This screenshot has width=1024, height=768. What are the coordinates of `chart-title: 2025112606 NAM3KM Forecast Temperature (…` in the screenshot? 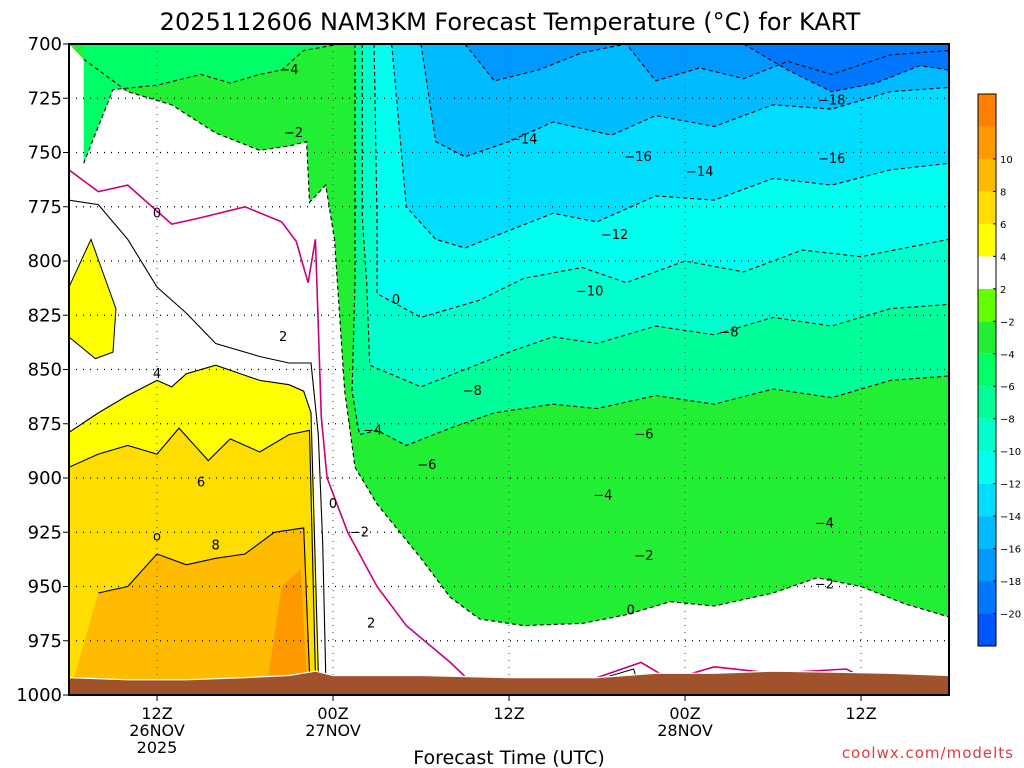 It's located at (510, 22).